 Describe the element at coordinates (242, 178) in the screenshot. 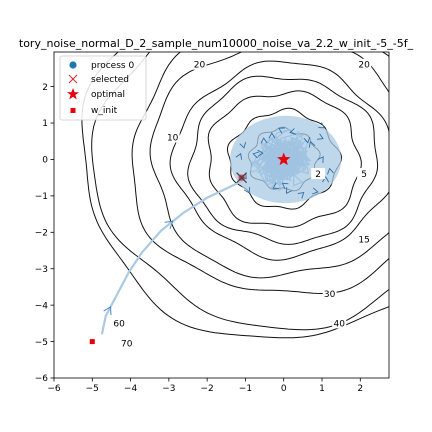

I see `selected-marker` at that location.